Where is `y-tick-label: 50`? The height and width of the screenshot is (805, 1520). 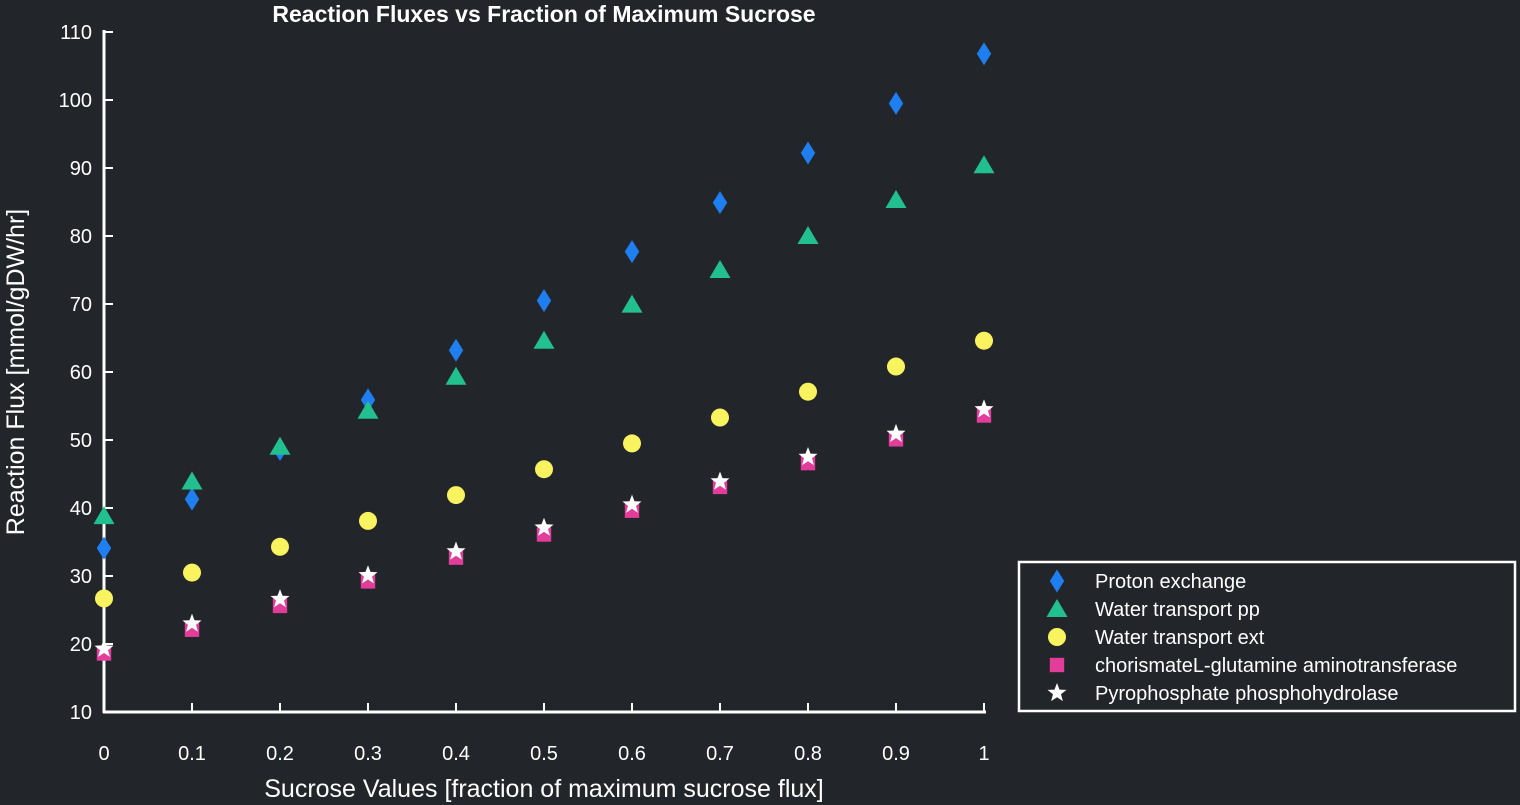
y-tick-label: 50 is located at coordinates (81, 441).